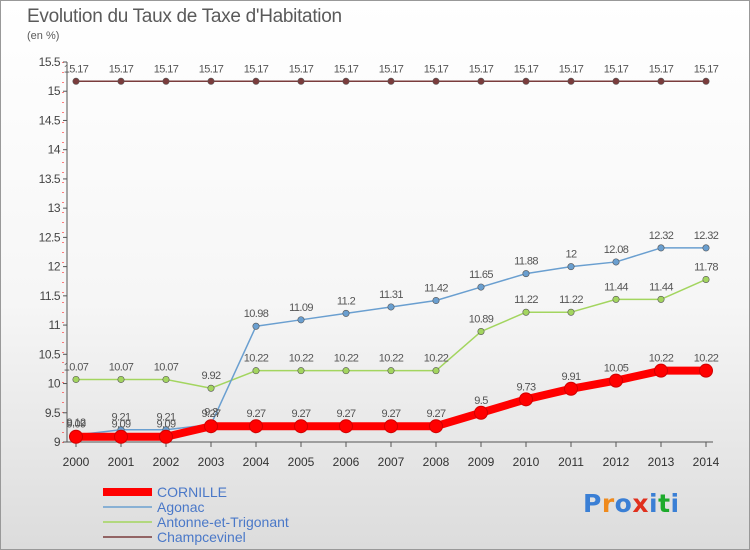 The image size is (750, 550). Describe the element at coordinates (571, 255) in the screenshot. I see `data-label: 12` at that location.